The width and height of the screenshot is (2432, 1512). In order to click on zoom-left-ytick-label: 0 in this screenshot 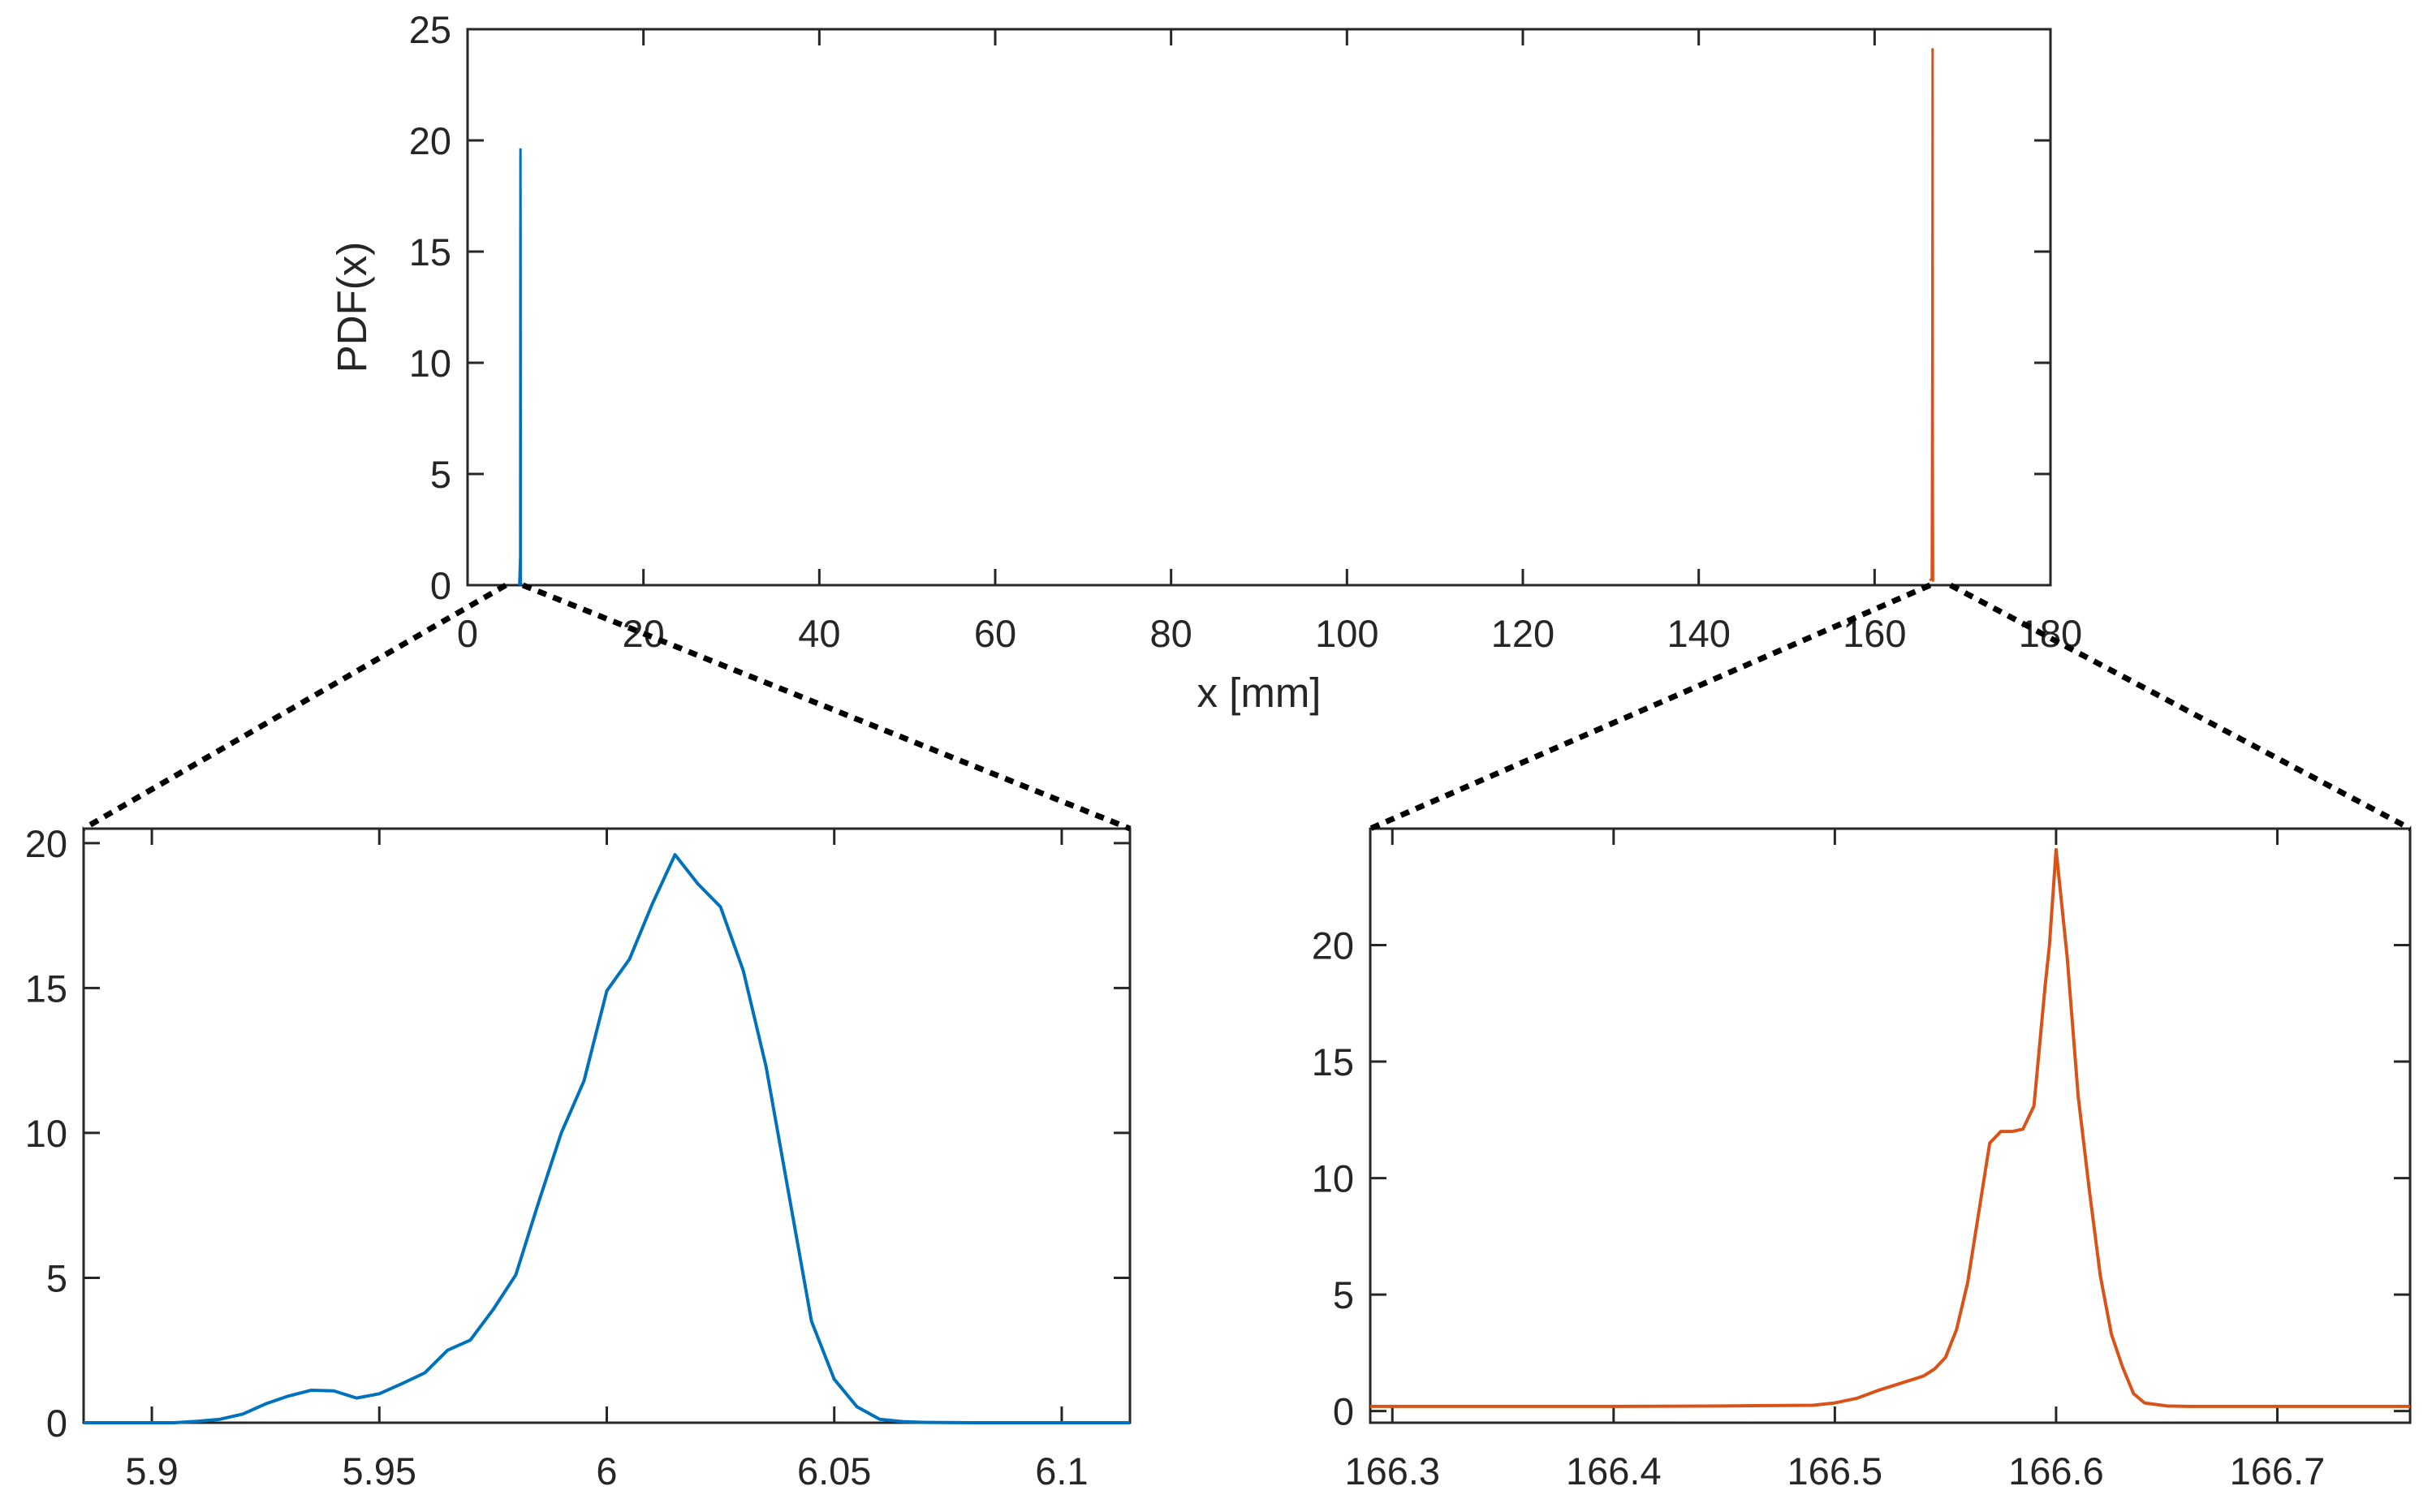, I will do `click(56, 1424)`.